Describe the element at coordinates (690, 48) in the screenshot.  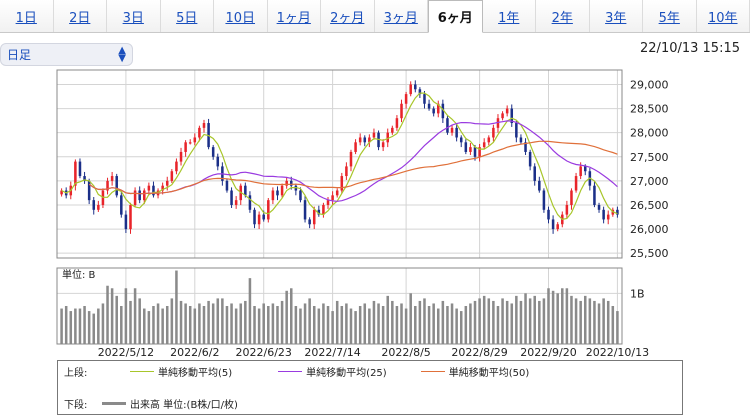
I see `timestamp: 22/10/13 15:15` at that location.